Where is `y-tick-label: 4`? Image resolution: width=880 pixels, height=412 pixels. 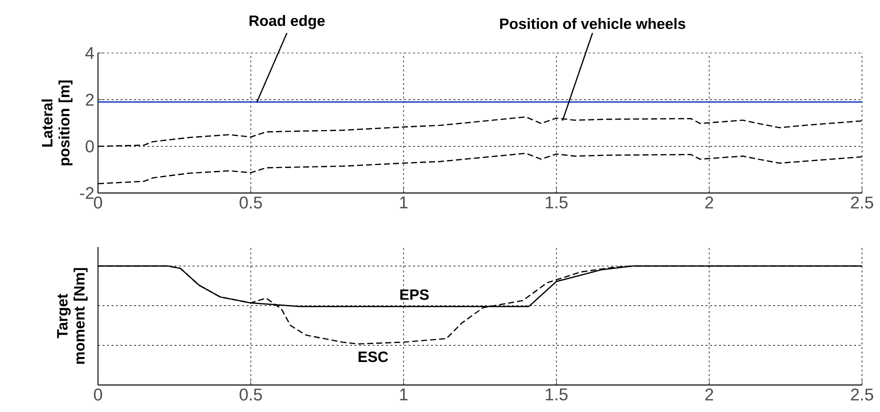
y-tick-label: 4 is located at coordinates (89, 53).